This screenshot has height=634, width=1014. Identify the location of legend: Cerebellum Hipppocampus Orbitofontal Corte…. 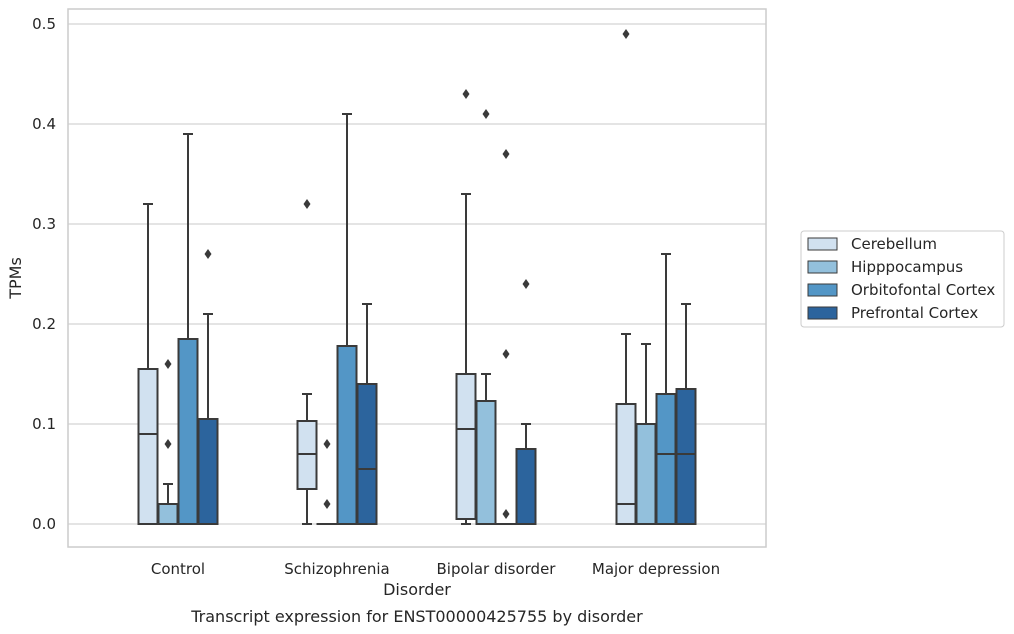
(902, 279).